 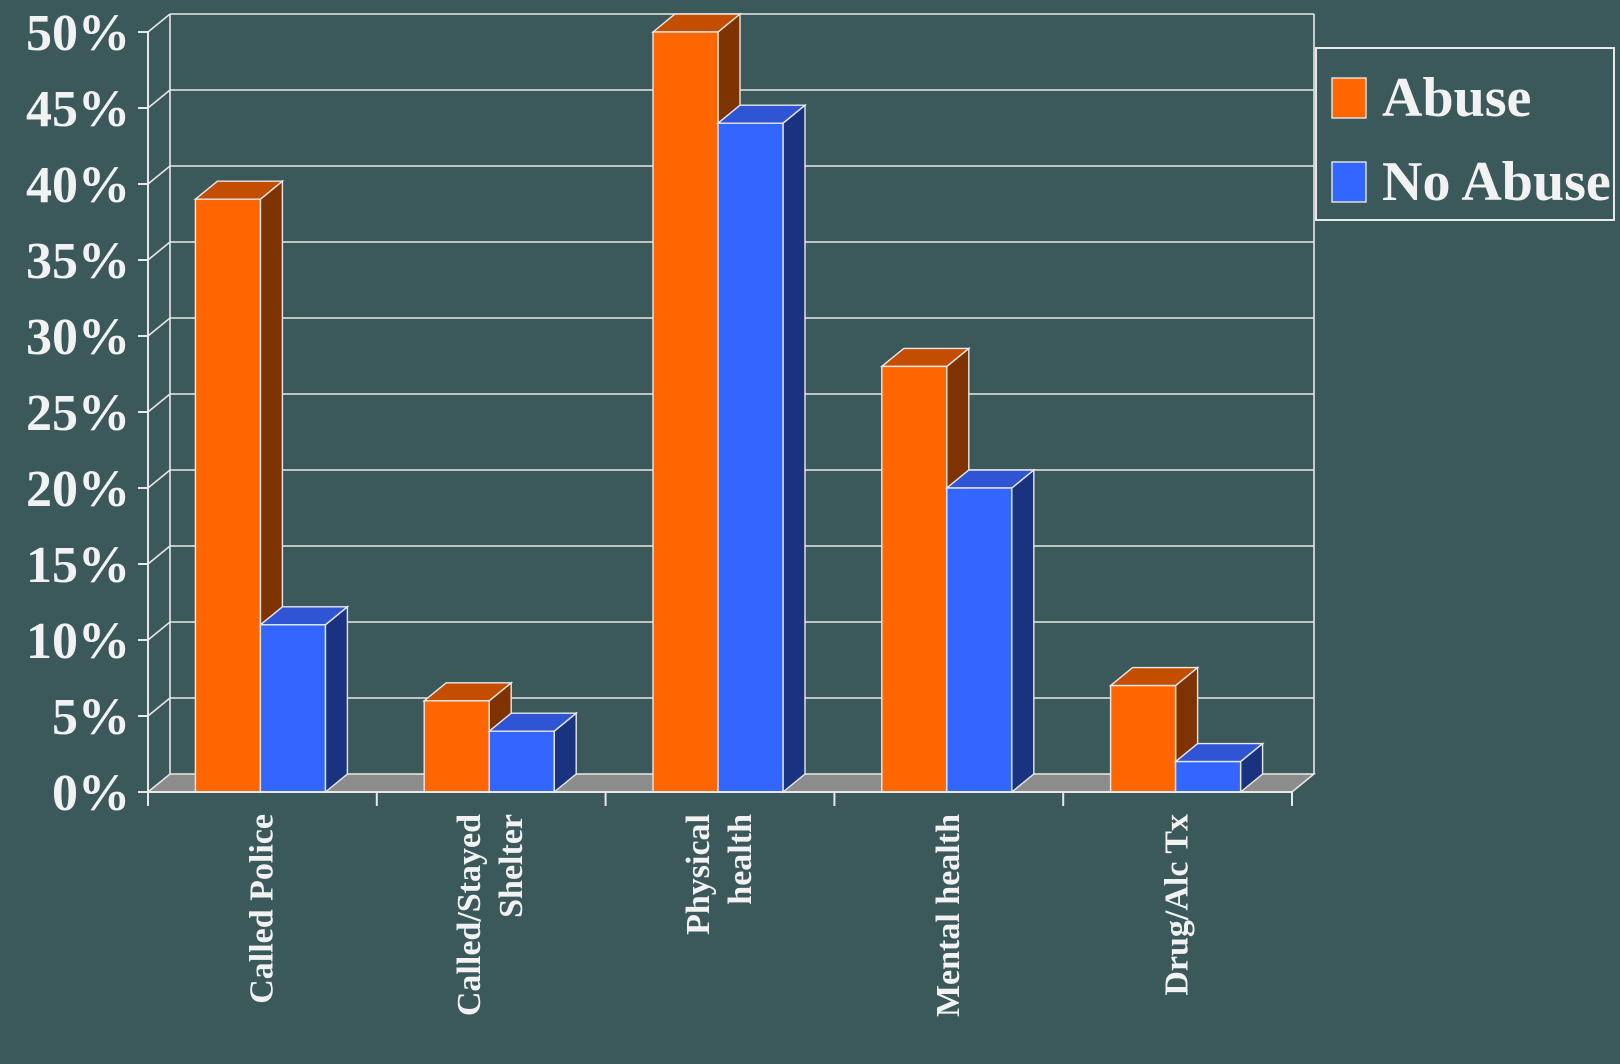 What do you see at coordinates (78, 489) in the screenshot?
I see `y-tick-label: 20%` at bounding box center [78, 489].